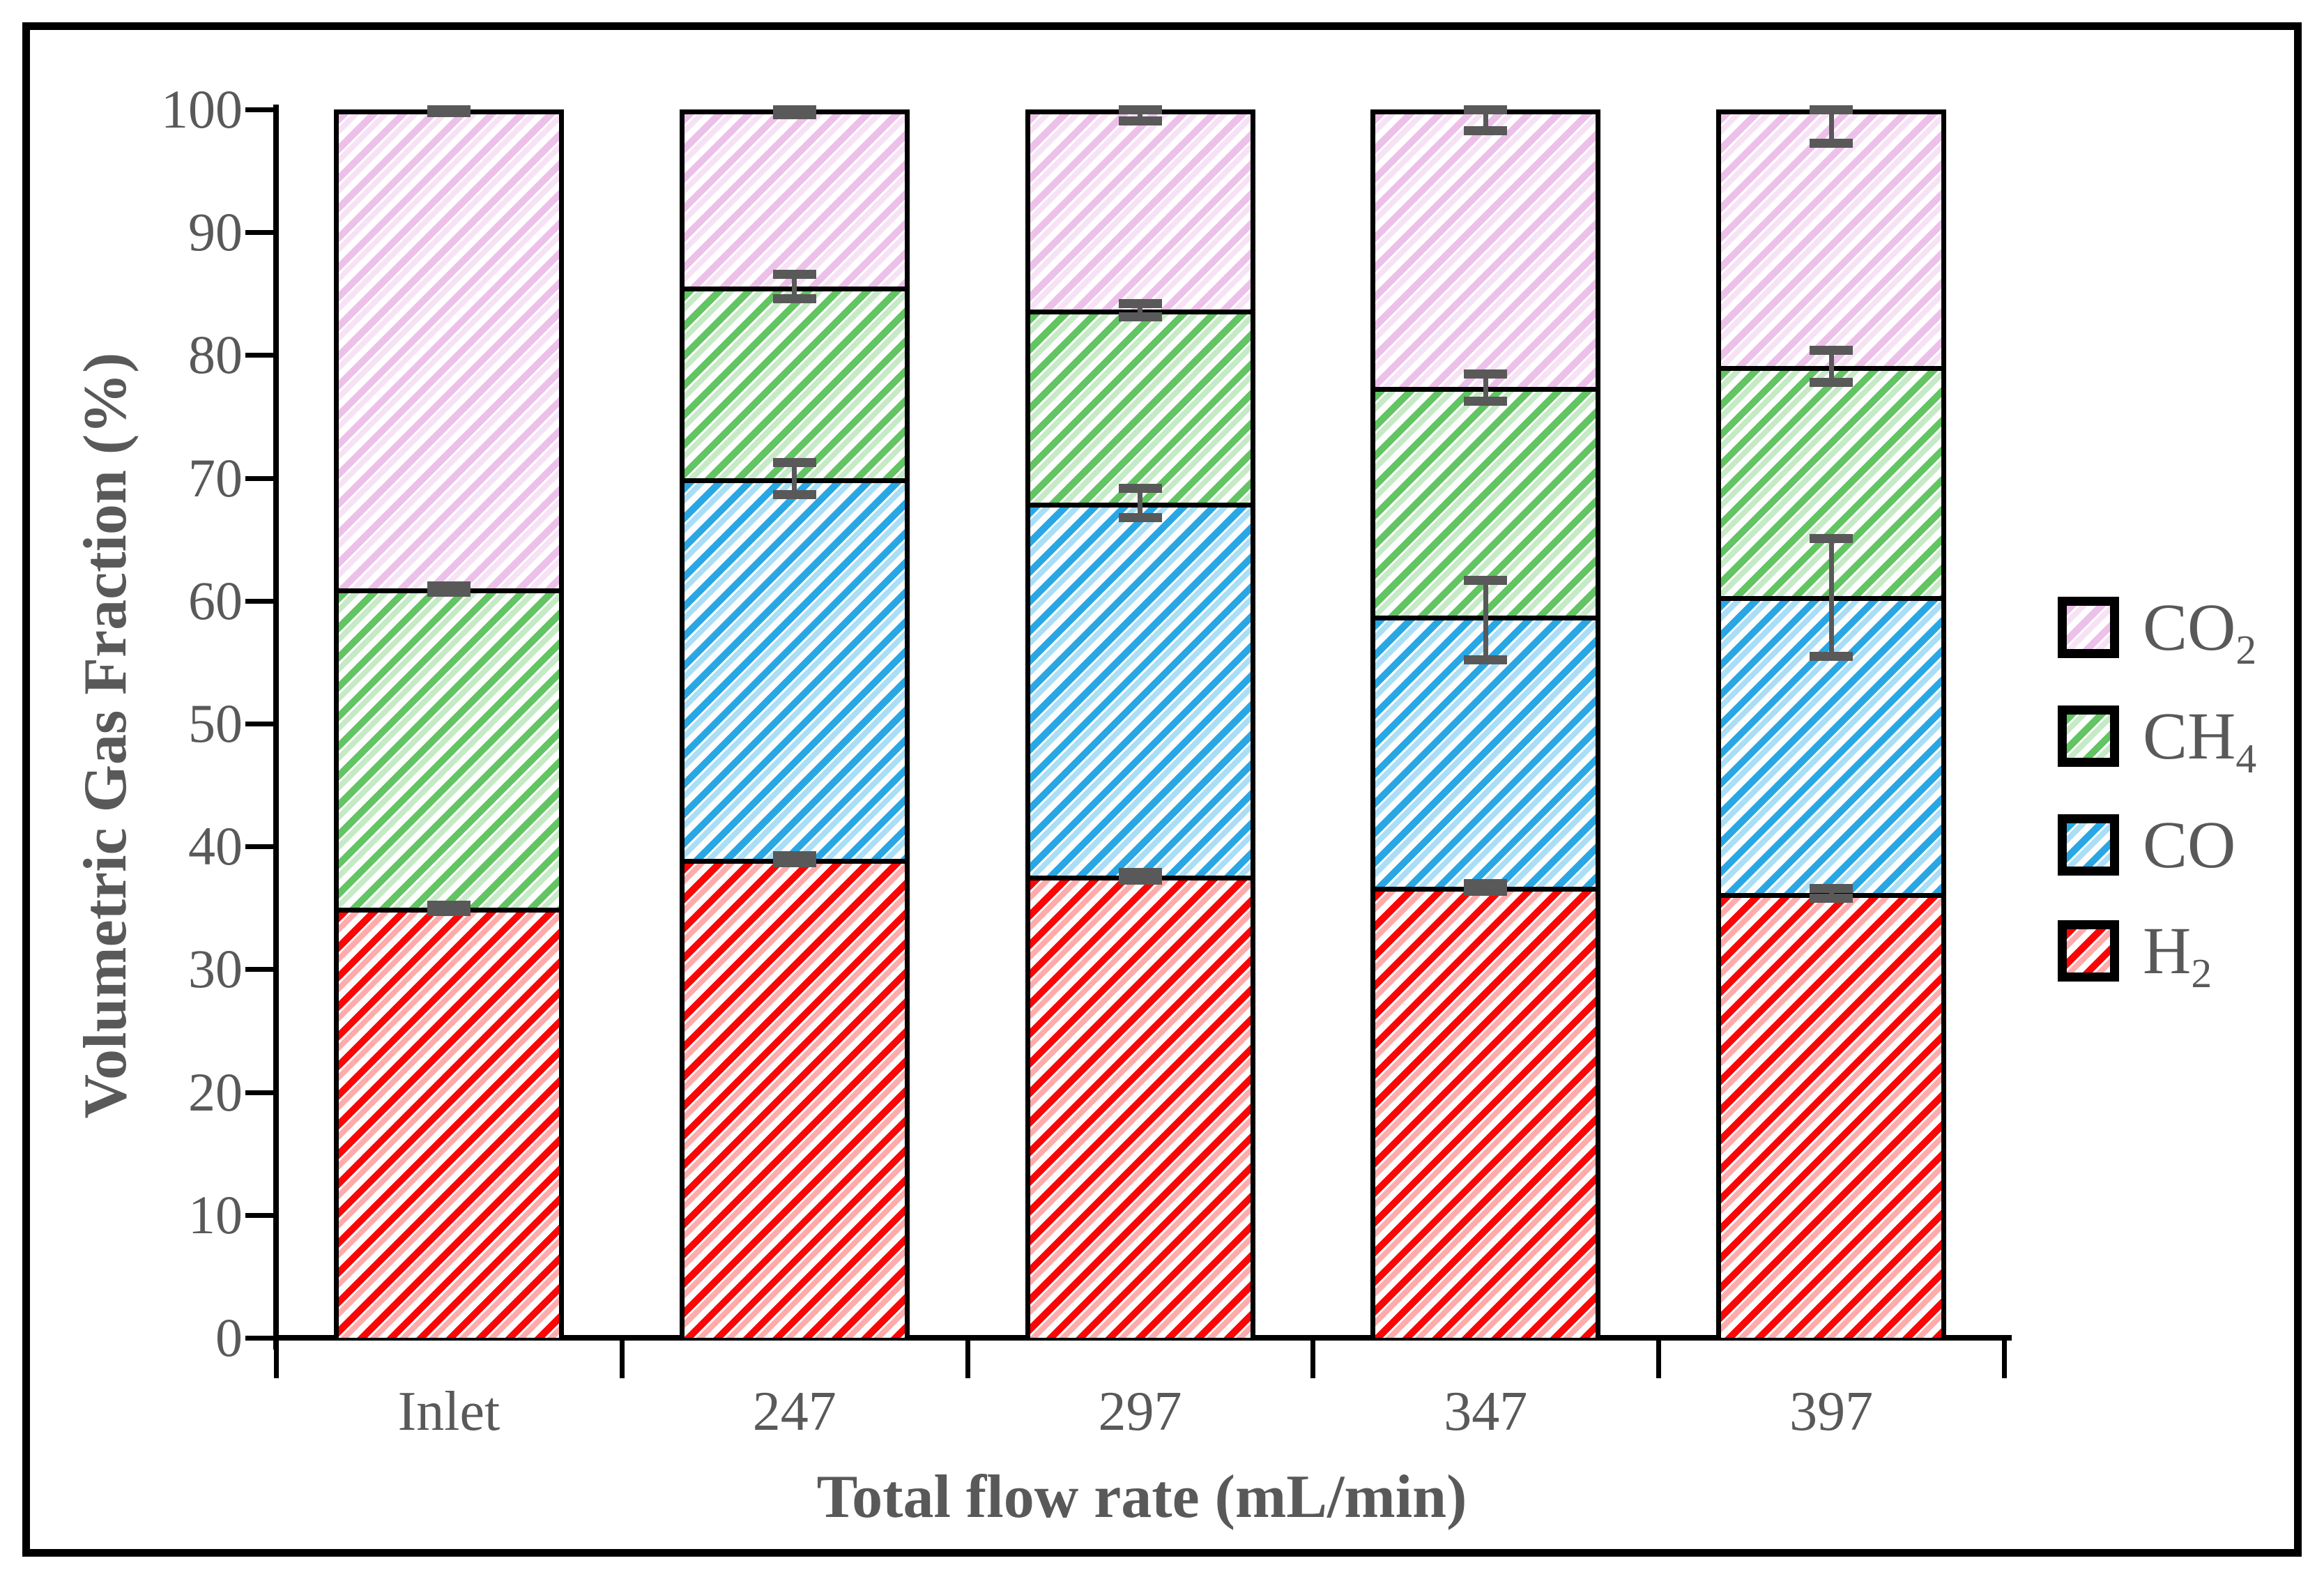 The image size is (2324, 1579). I want to click on y-tick-label: 100, so click(202, 109).